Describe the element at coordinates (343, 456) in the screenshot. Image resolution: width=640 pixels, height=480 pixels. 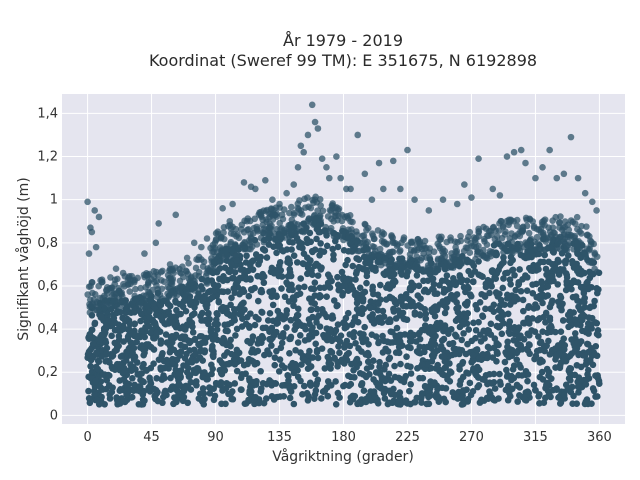
I see `x-axis-title: Vågriktning (grader)` at that location.